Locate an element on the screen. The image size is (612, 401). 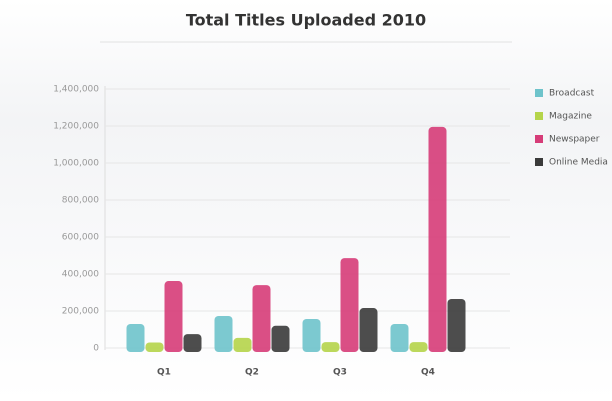
legend-label: Online Media is located at coordinates (578, 163).